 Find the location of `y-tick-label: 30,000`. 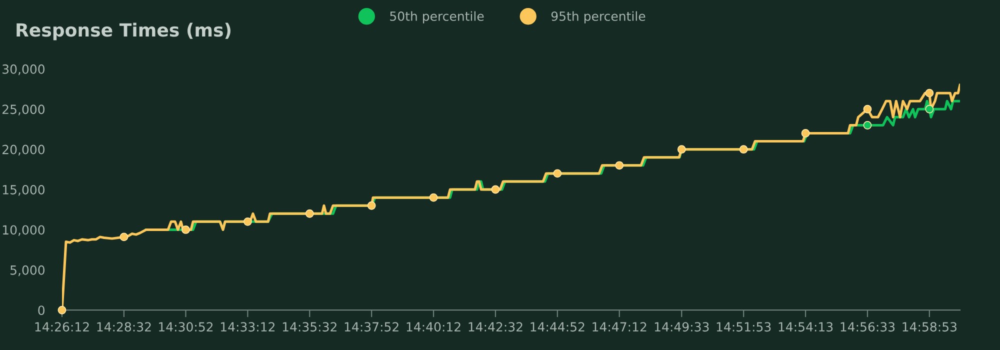

y-tick-label: 30,000 is located at coordinates (23, 70).